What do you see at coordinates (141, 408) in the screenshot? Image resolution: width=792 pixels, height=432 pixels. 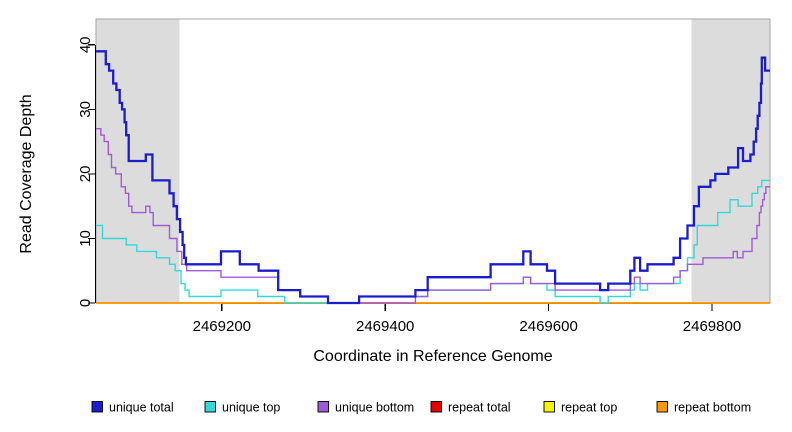 I see `legend-label: unique total` at bounding box center [141, 408].